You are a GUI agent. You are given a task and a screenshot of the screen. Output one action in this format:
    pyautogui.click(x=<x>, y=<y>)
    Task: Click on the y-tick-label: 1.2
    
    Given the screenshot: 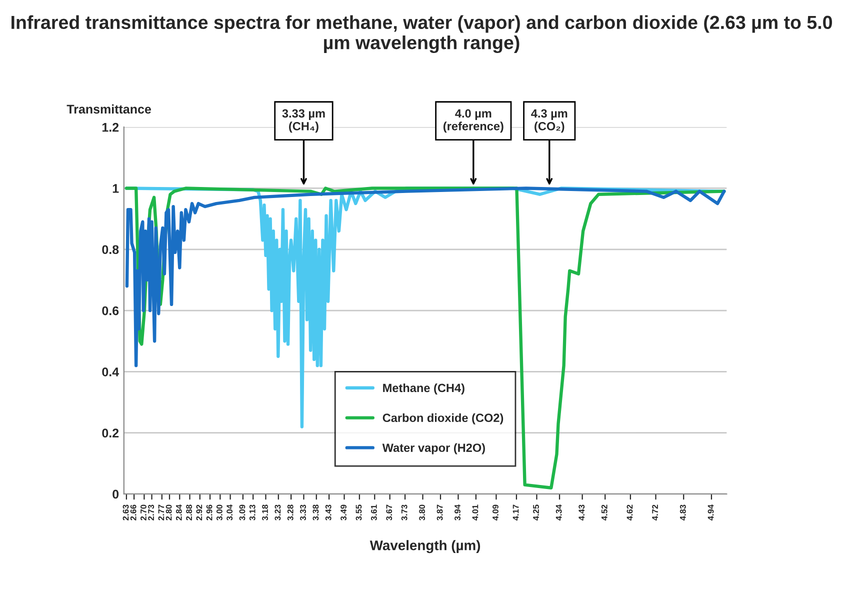 What is the action you would take?
    pyautogui.click(x=110, y=127)
    